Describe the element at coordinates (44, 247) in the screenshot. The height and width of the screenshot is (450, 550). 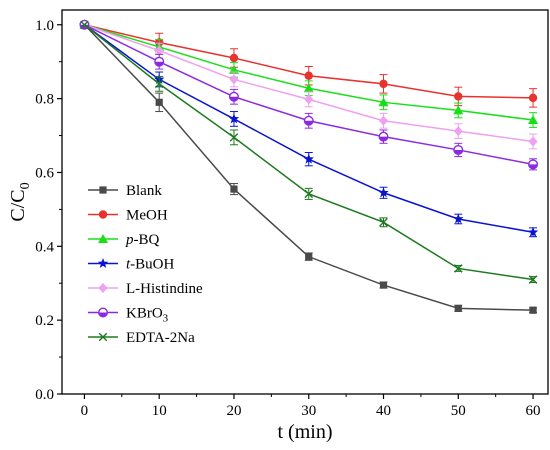
I see `y-tick-label: 0.4` at that location.